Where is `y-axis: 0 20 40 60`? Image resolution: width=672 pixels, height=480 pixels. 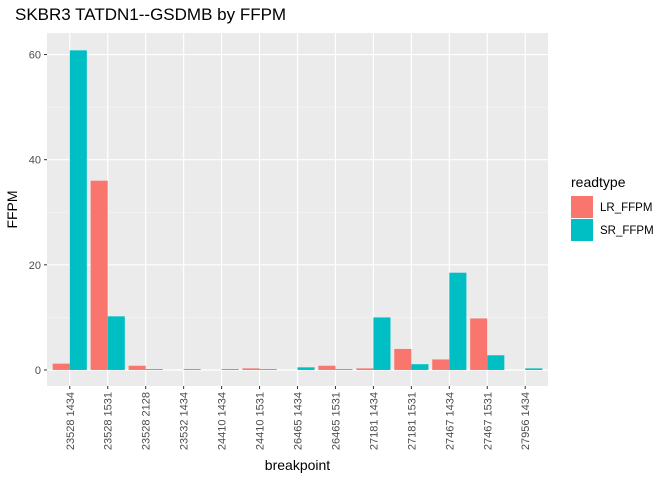
y-axis: 0 20 40 60 is located at coordinates (38, 213).